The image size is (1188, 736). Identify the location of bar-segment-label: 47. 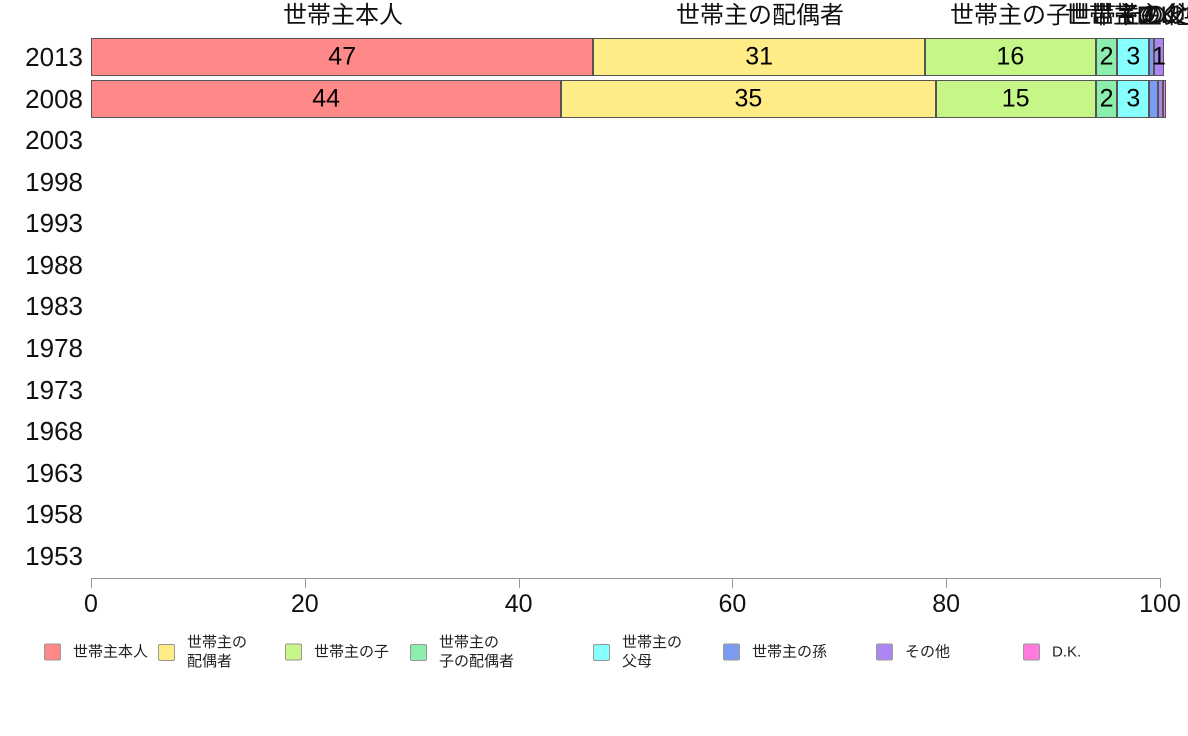
(342, 56).